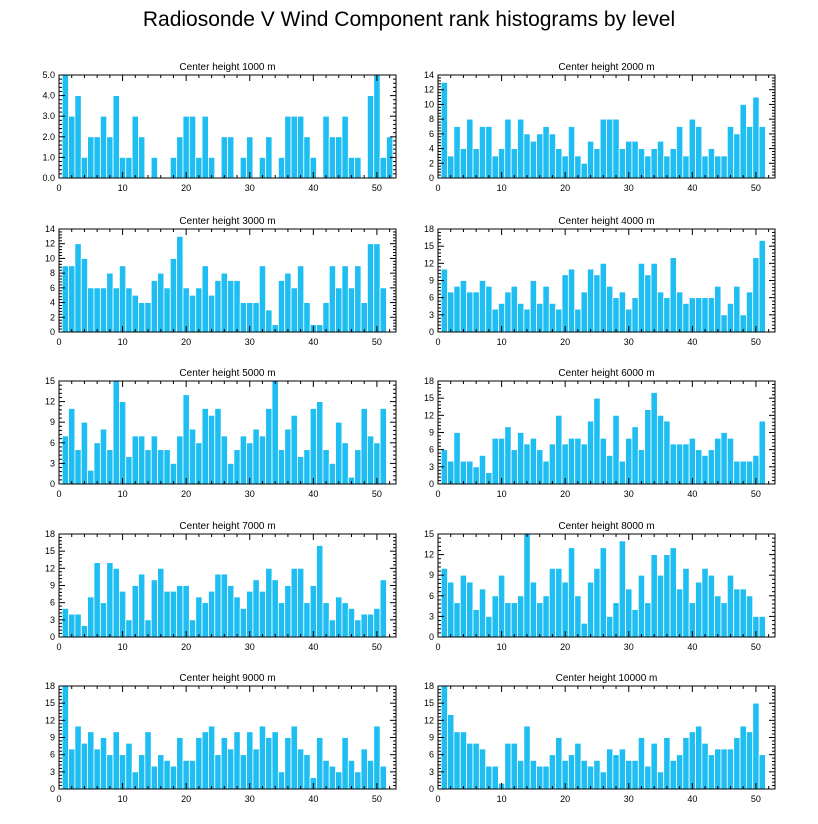  I want to click on y-tick-label: 9, so click(431, 281).